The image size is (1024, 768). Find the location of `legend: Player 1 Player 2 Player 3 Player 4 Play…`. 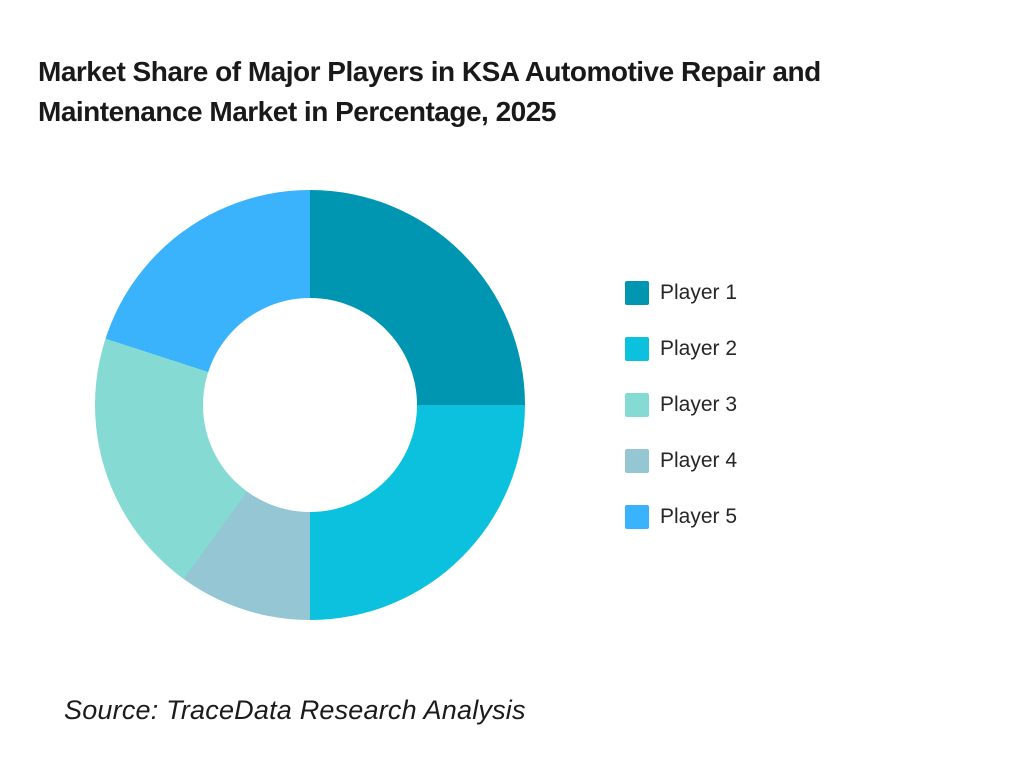

legend: Player 1 Player 2 Player 3 Player 4 Play… is located at coordinates (681, 405).